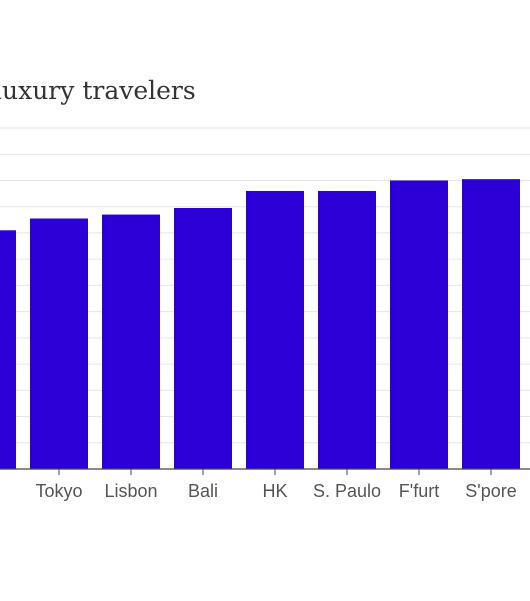 Image resolution: width=530 pixels, height=601 pixels. Describe the element at coordinates (347, 491) in the screenshot. I see `x-tick-label: S. Paulo` at that location.